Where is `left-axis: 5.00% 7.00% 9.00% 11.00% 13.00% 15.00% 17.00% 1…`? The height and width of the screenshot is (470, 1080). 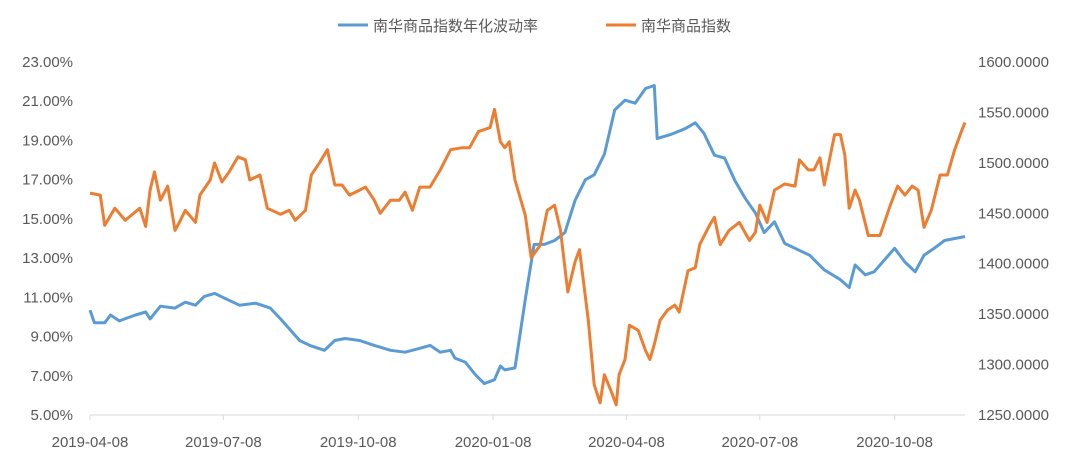
left-axis: 5.00% 7.00% 9.00% 11.00% 13.00% 15.00% 17.00% 1… is located at coordinates (47, 239).